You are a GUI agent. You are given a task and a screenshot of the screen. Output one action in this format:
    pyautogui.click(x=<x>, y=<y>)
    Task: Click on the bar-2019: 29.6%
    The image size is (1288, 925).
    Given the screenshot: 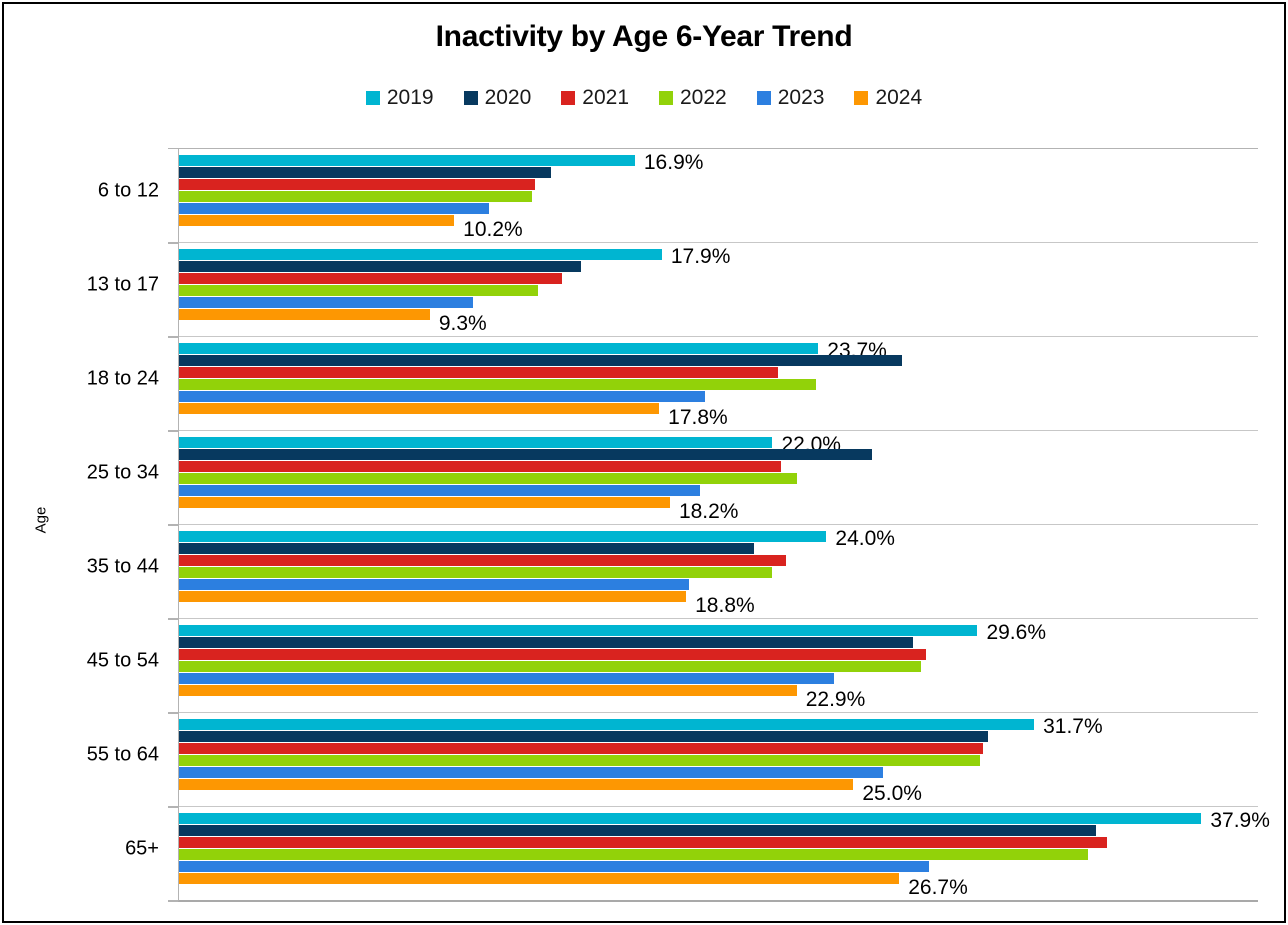 What is the action you would take?
    pyautogui.click(x=612, y=632)
    